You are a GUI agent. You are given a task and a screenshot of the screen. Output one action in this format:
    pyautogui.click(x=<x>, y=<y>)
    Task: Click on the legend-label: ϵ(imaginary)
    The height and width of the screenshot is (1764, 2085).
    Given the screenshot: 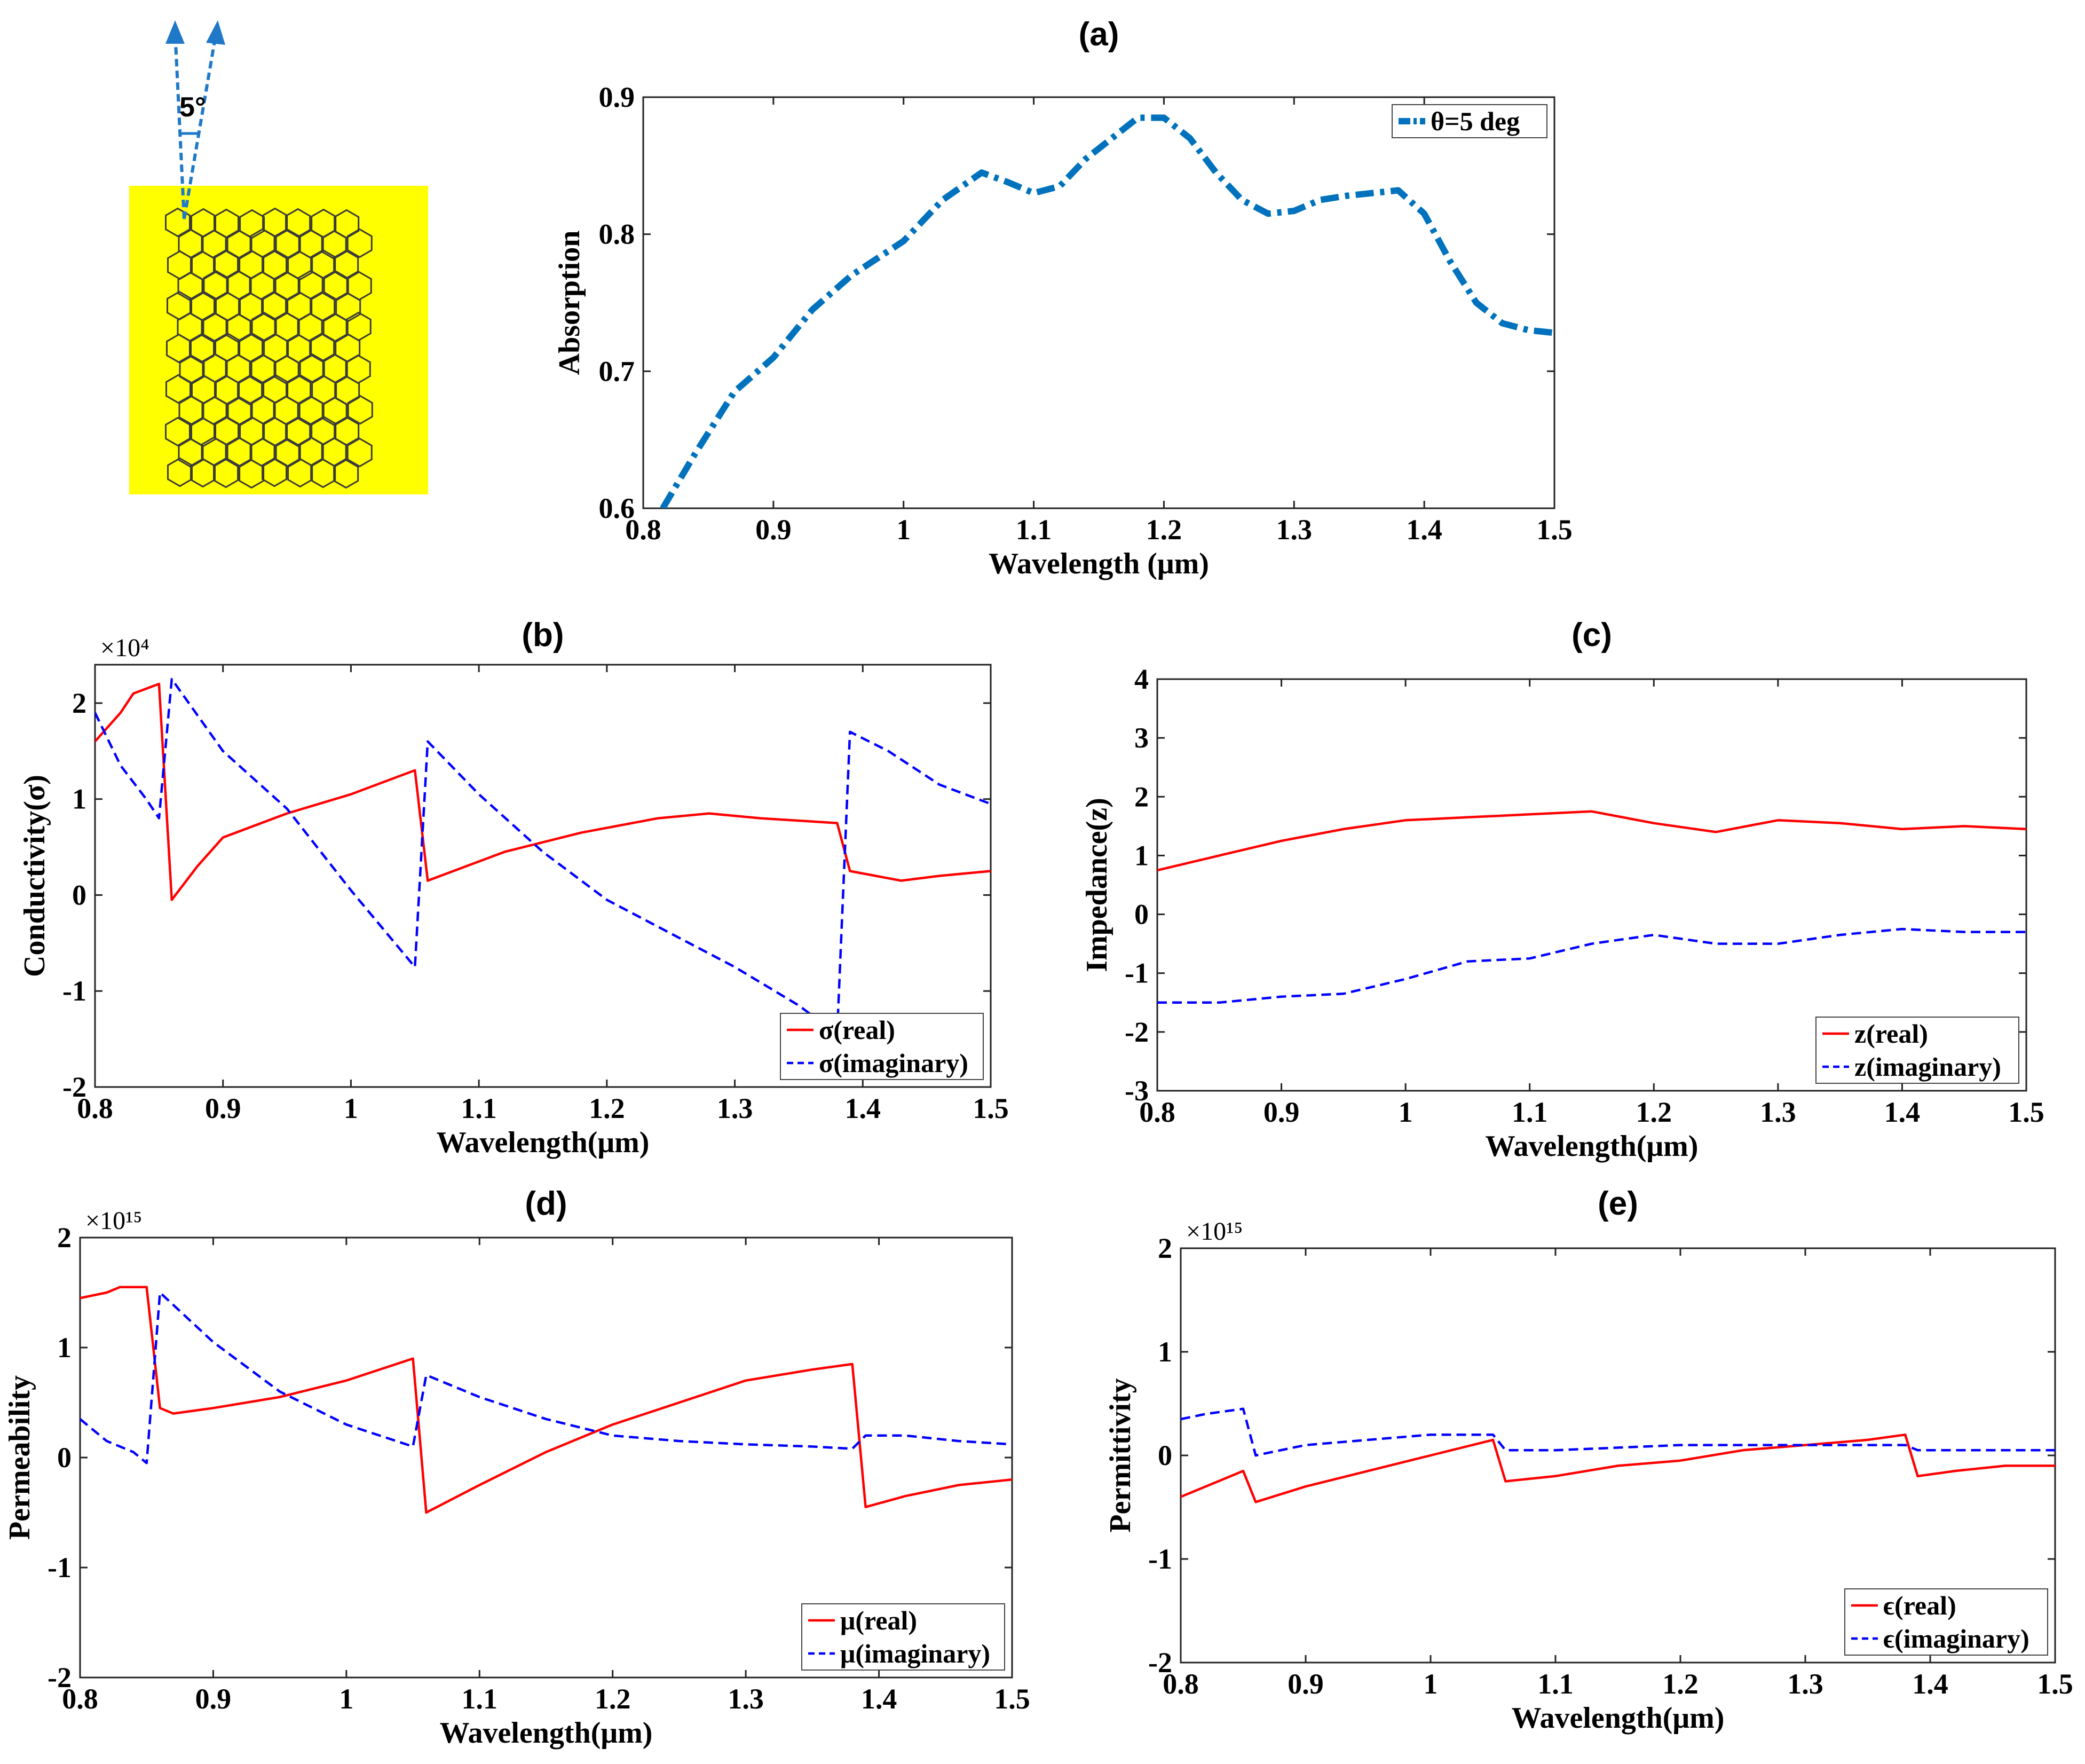 What is the action you would take?
    pyautogui.click(x=1956, y=1638)
    